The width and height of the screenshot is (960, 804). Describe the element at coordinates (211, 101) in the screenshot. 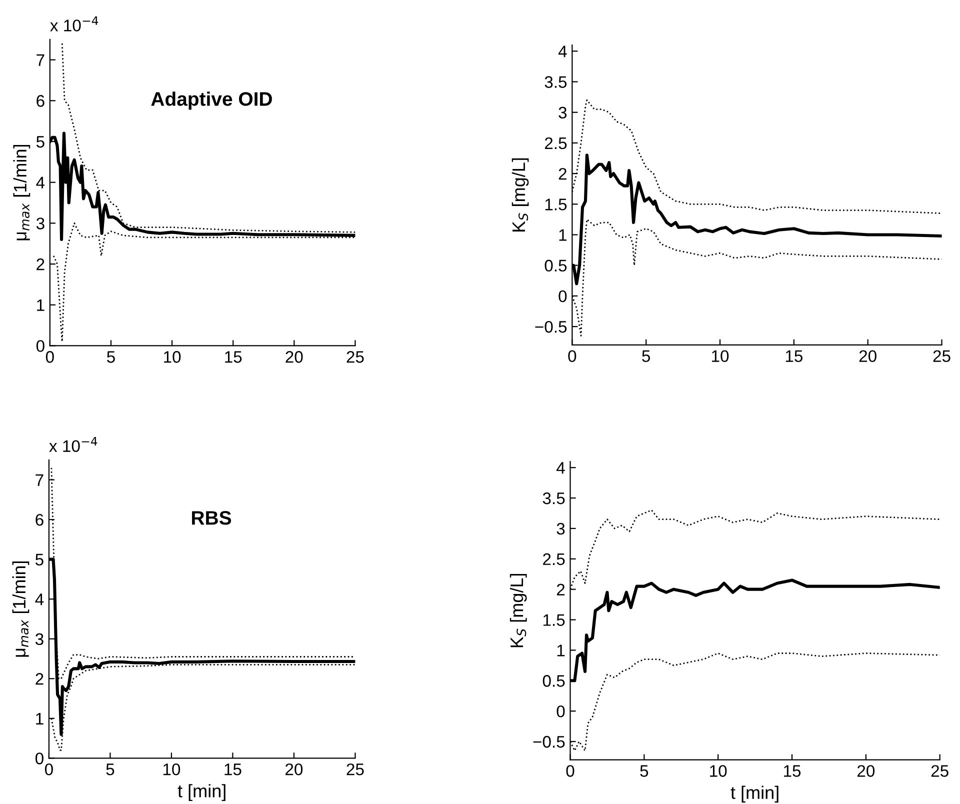

I see `annotation: Adaptive OID` at that location.